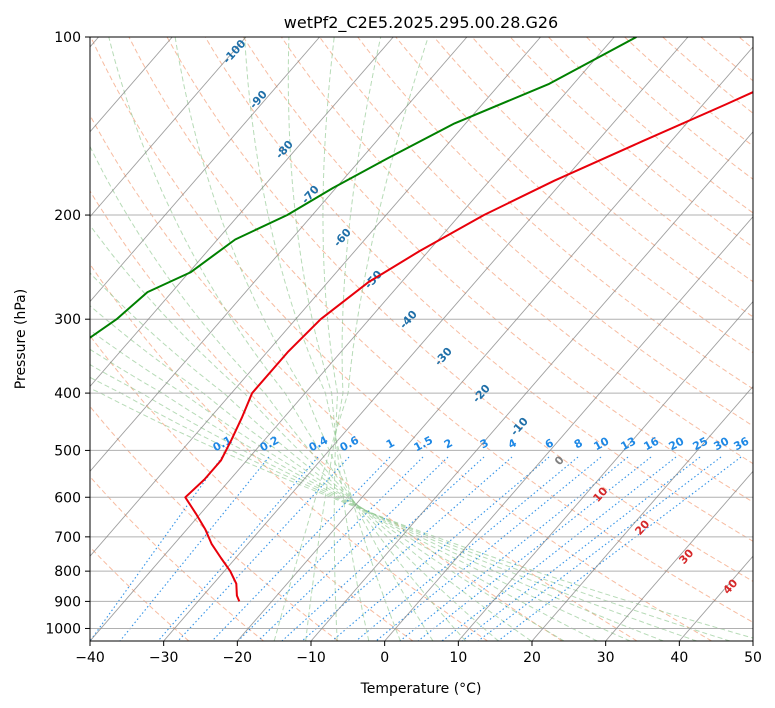  What do you see at coordinates (701, 444) in the screenshot?
I see `mixing-ratio-label: 25` at bounding box center [701, 444].